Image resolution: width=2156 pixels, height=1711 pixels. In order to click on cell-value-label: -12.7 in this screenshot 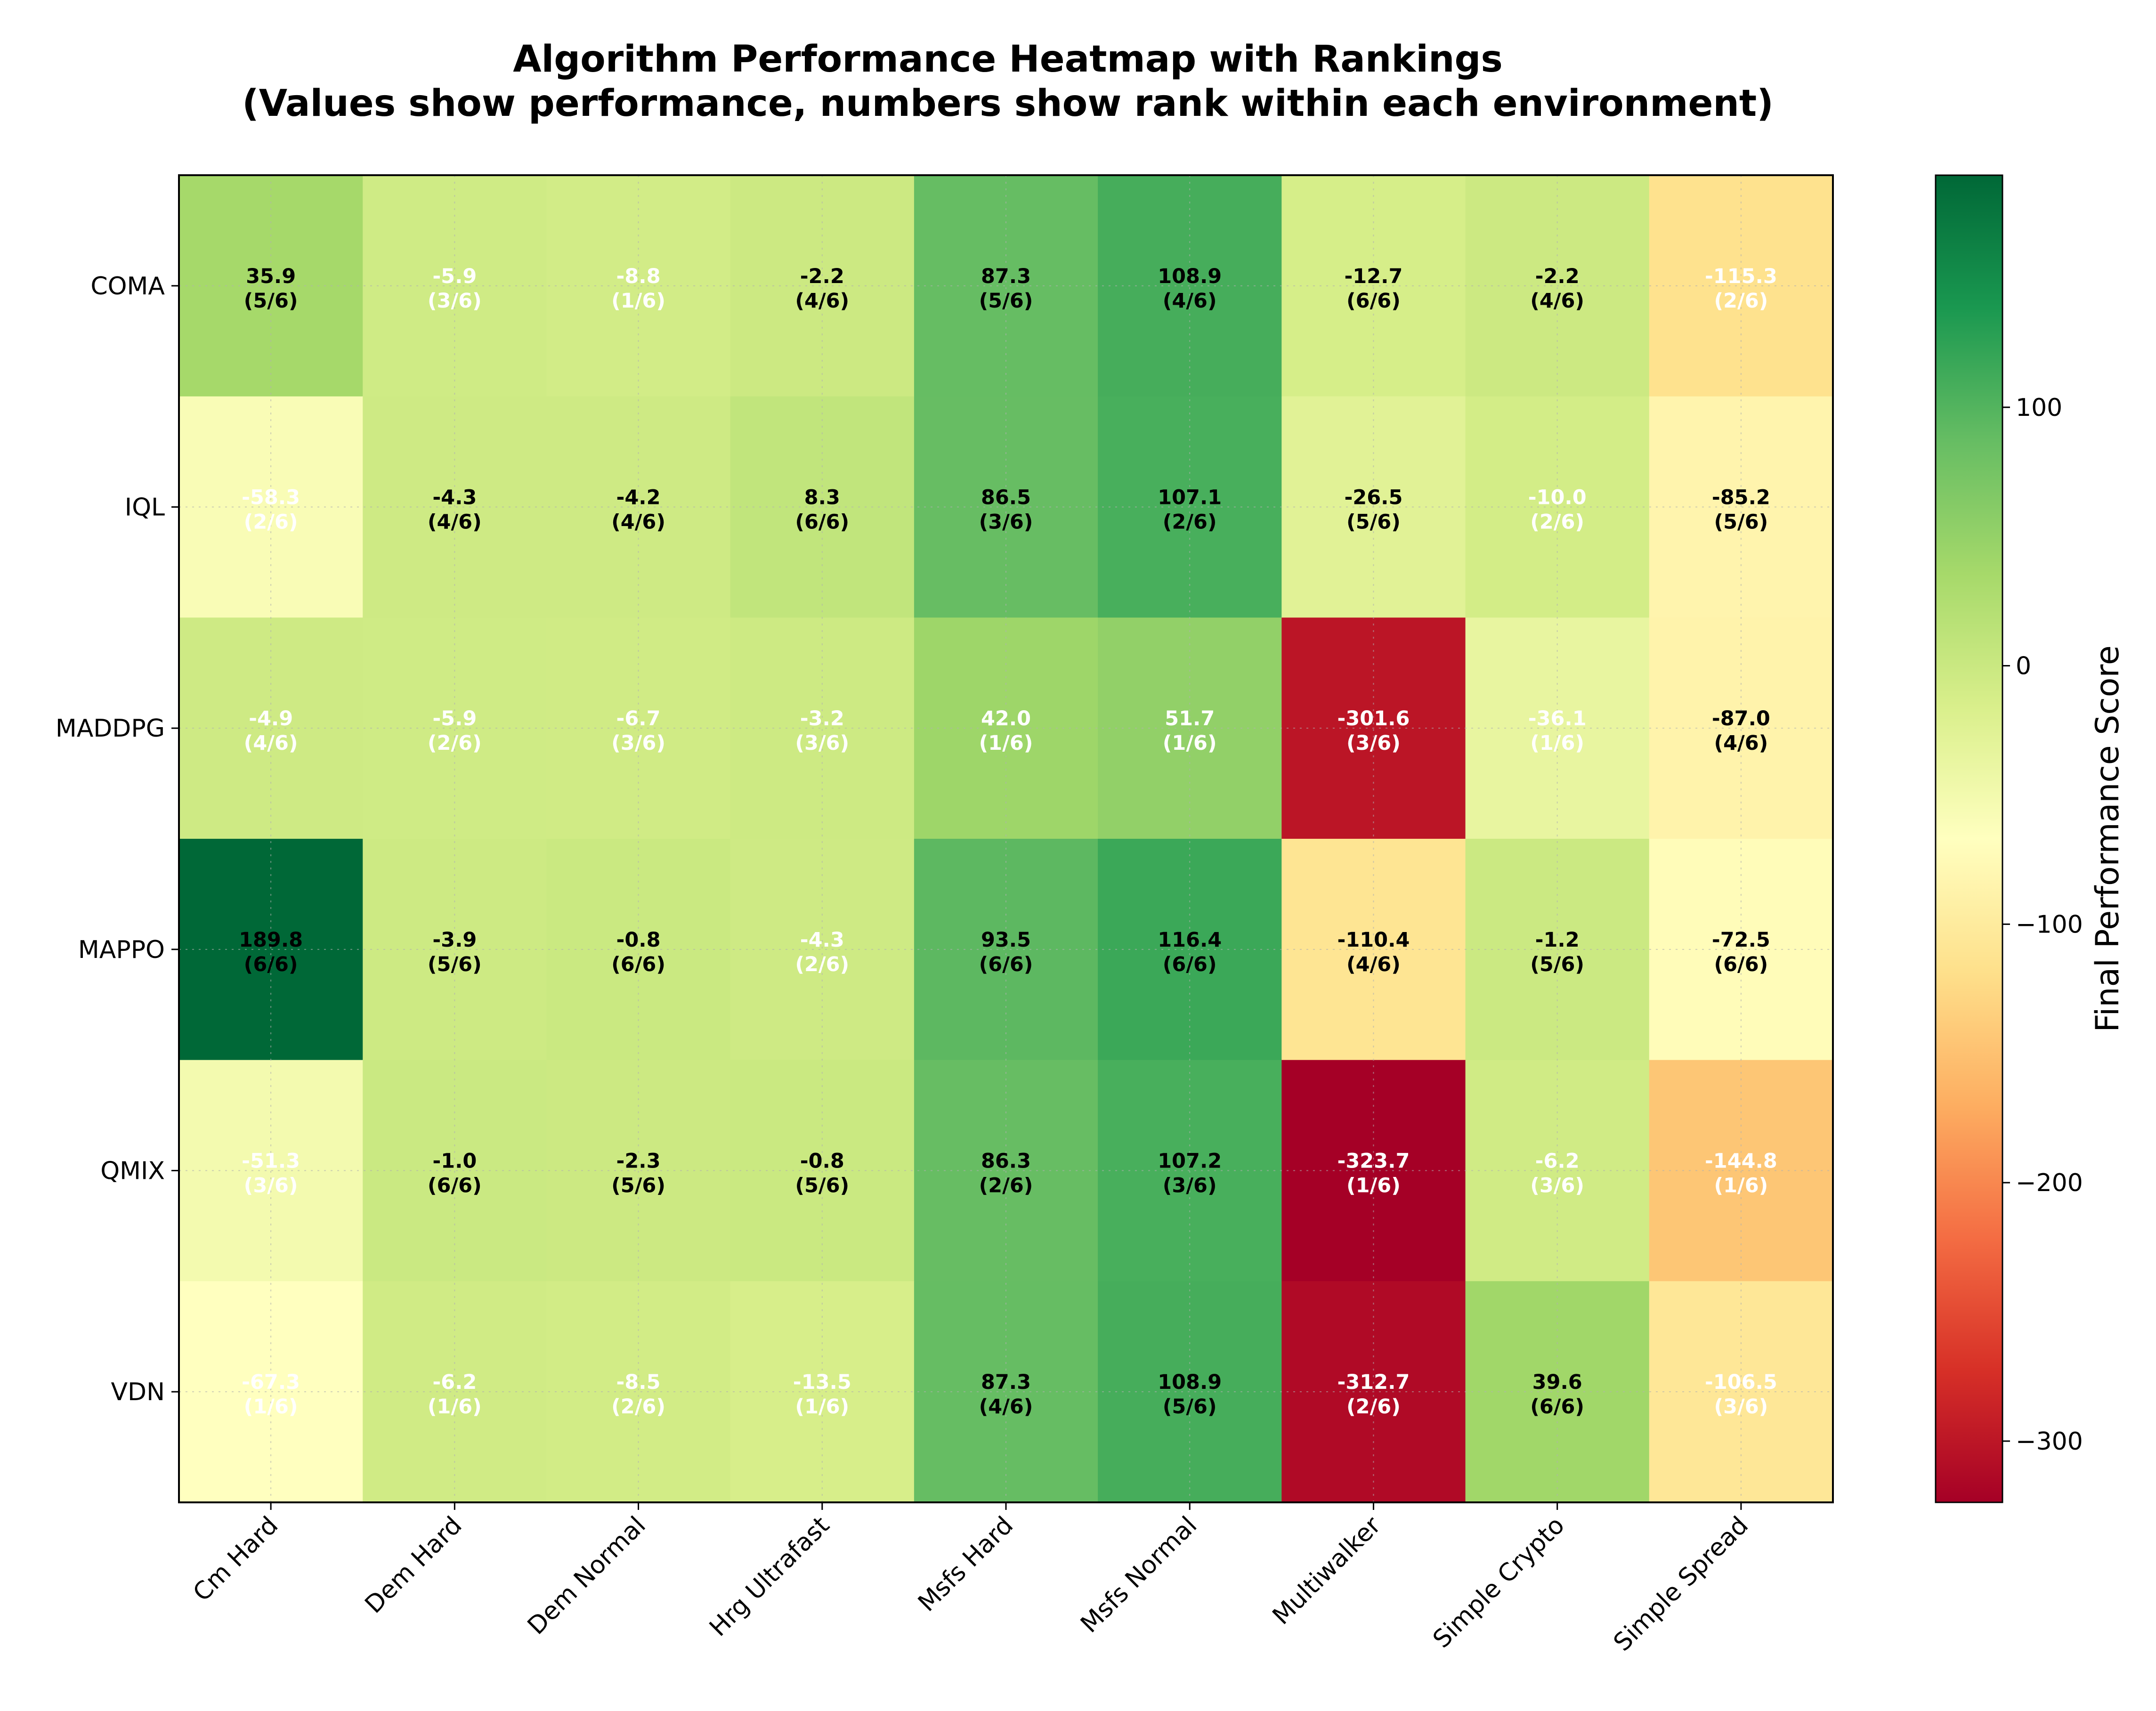, I will do `click(1373, 276)`.